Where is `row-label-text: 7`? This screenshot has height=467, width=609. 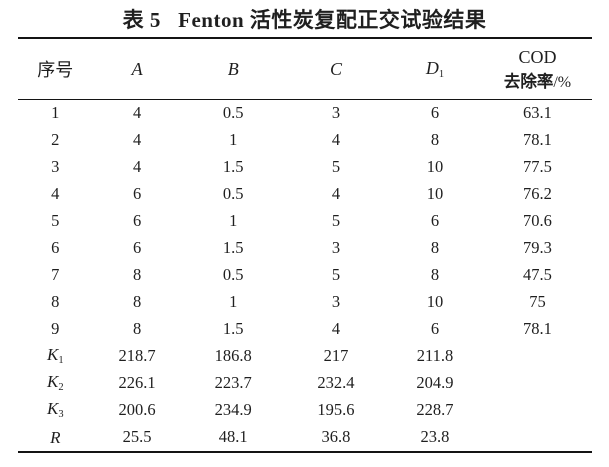 row-label-text: 7 is located at coordinates (55, 275).